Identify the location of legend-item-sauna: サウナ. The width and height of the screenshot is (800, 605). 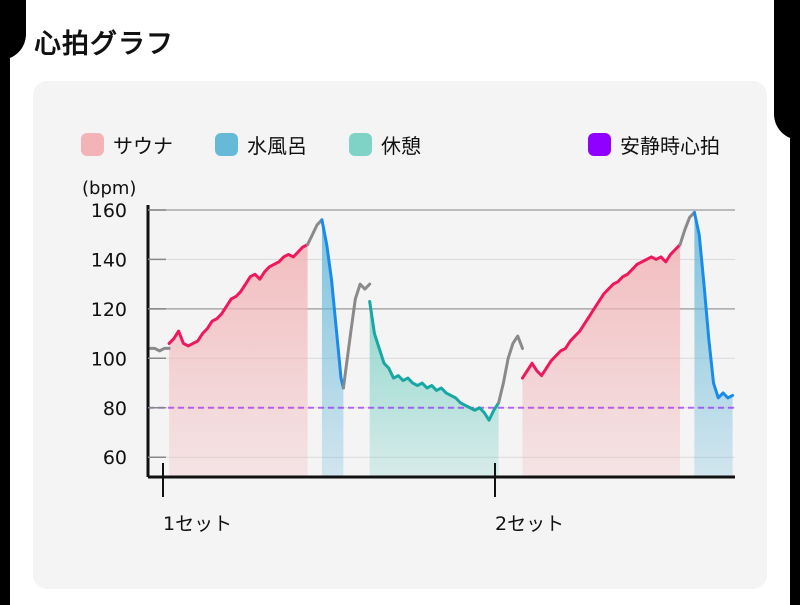
(127, 144).